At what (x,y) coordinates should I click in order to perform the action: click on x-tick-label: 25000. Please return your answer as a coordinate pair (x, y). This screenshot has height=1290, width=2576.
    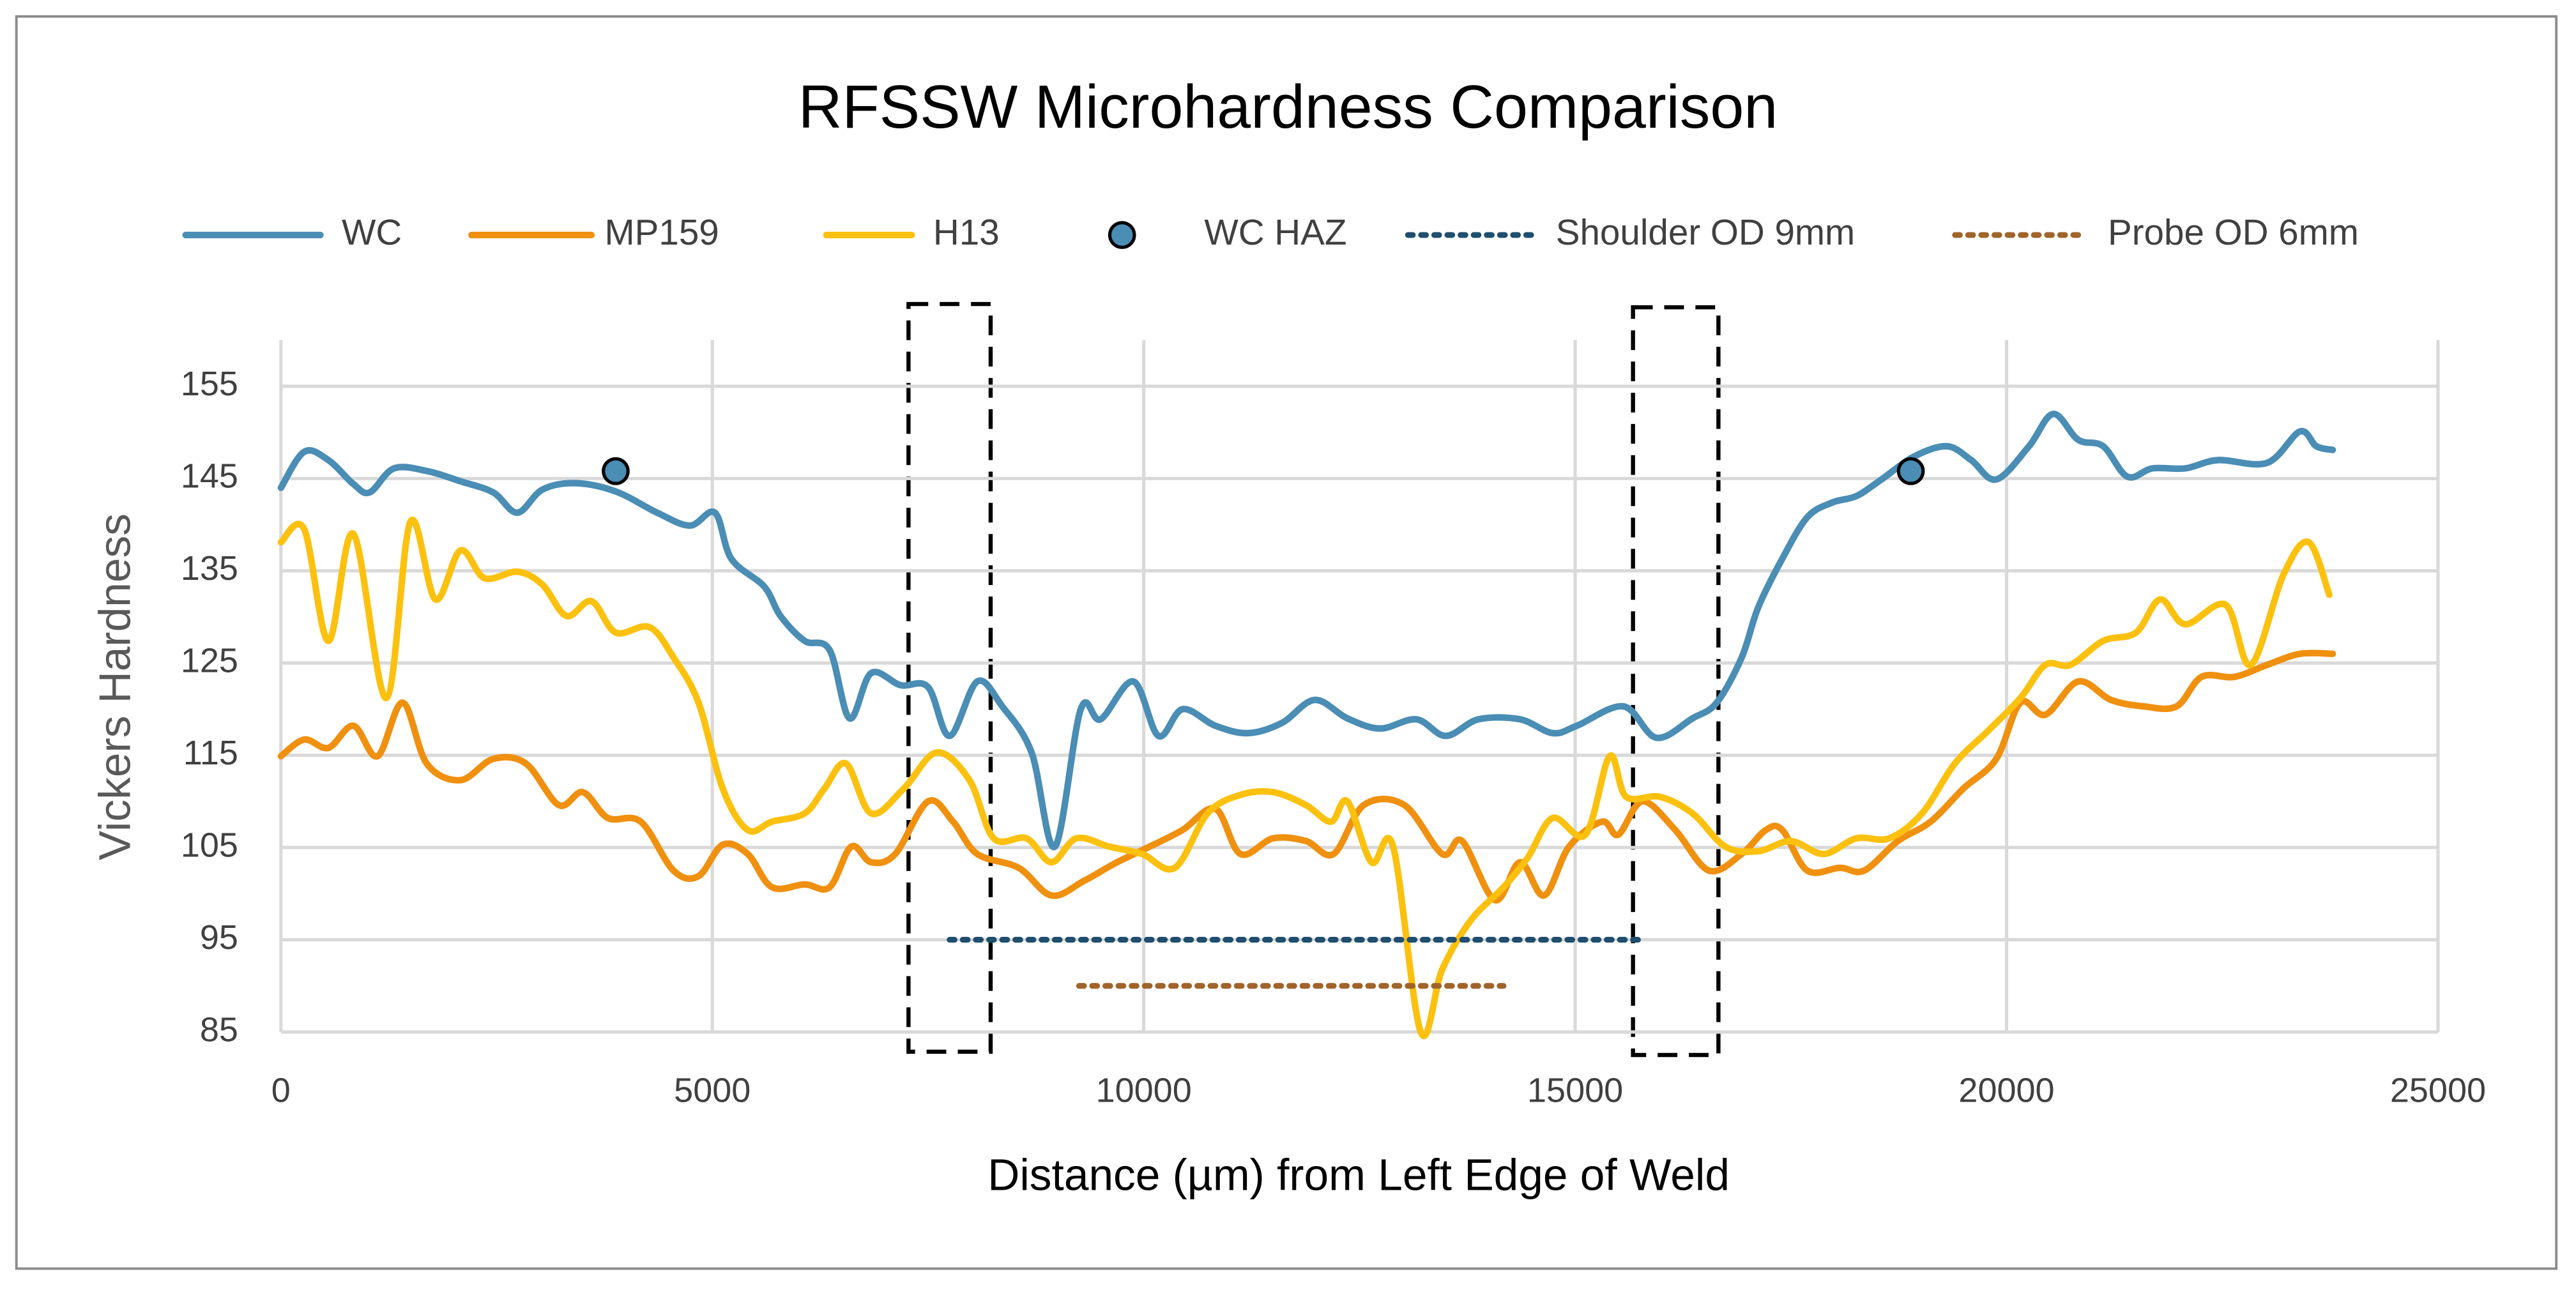
    Looking at the image, I should click on (2438, 1090).